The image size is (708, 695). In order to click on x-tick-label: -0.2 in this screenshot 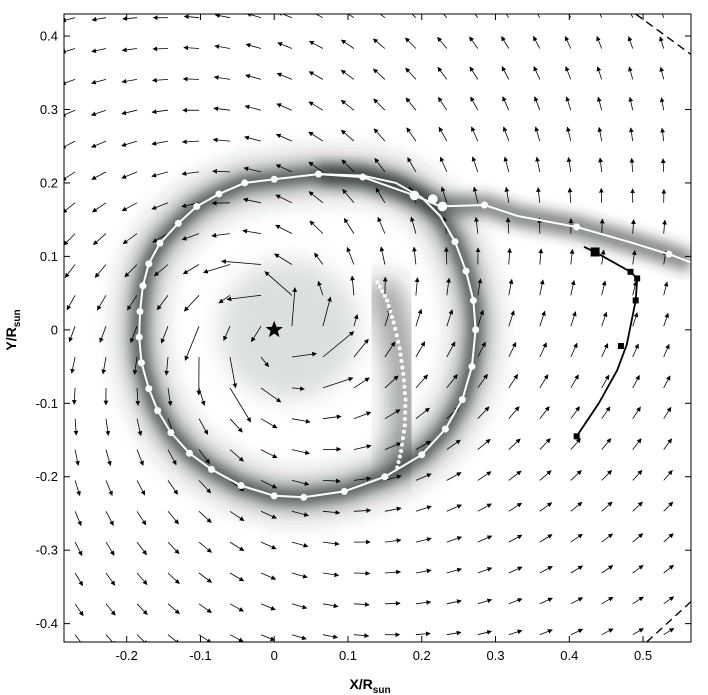, I will do `click(126, 655)`.